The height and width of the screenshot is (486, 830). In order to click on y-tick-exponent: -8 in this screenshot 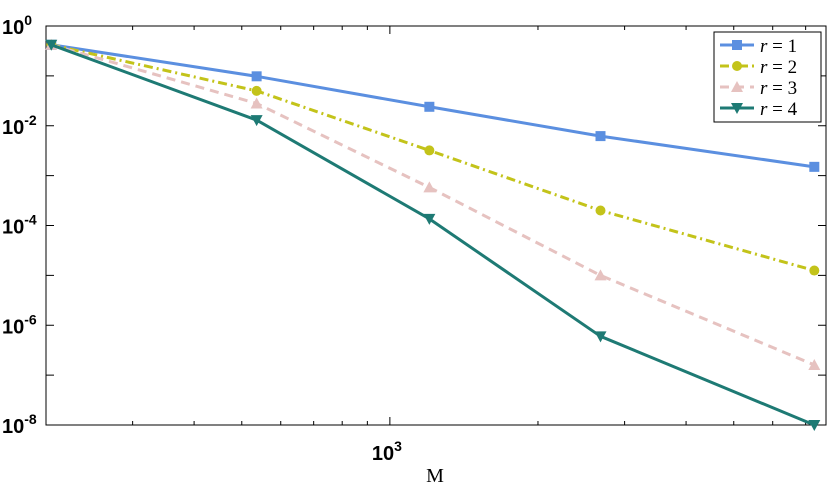, I will do `click(30, 419)`.